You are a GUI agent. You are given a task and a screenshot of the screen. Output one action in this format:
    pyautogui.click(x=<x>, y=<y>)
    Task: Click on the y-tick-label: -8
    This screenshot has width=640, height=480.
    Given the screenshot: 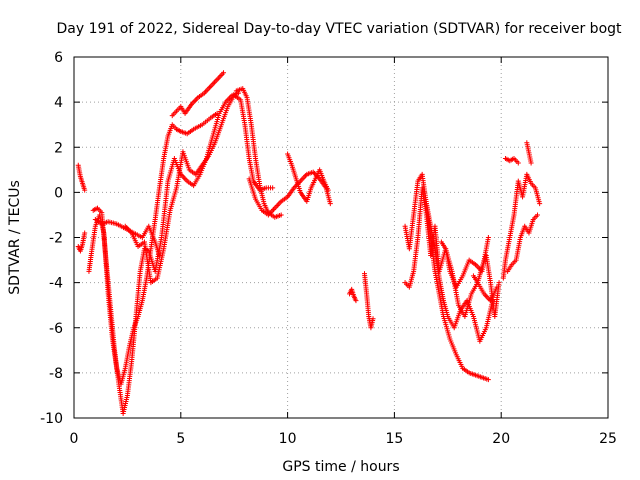 What is the action you would take?
    pyautogui.click(x=56, y=374)
    